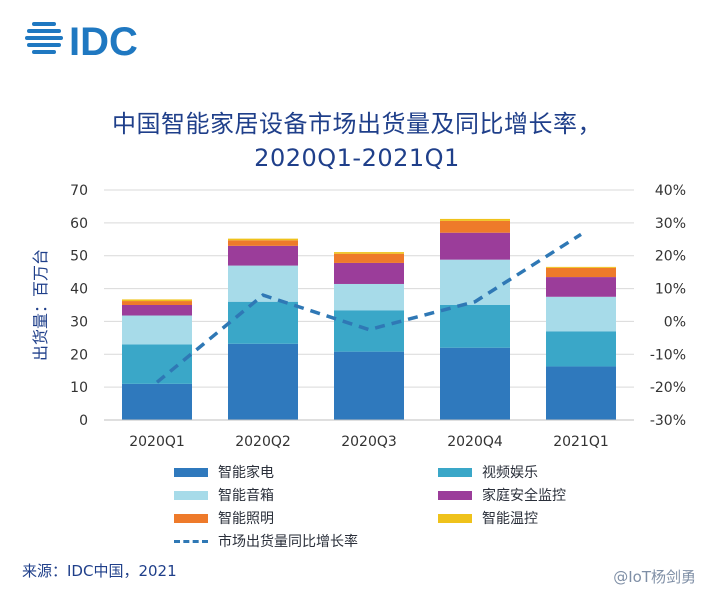 The image size is (714, 593). I want to click on legend-item-smart-temp: 智能温控, so click(488, 518).